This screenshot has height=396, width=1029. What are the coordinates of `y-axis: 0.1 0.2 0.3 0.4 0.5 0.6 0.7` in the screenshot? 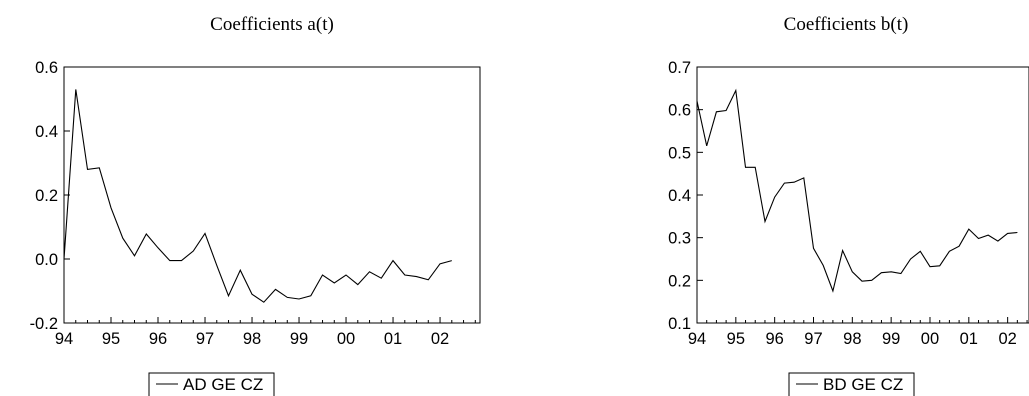 It's located at (685, 196).